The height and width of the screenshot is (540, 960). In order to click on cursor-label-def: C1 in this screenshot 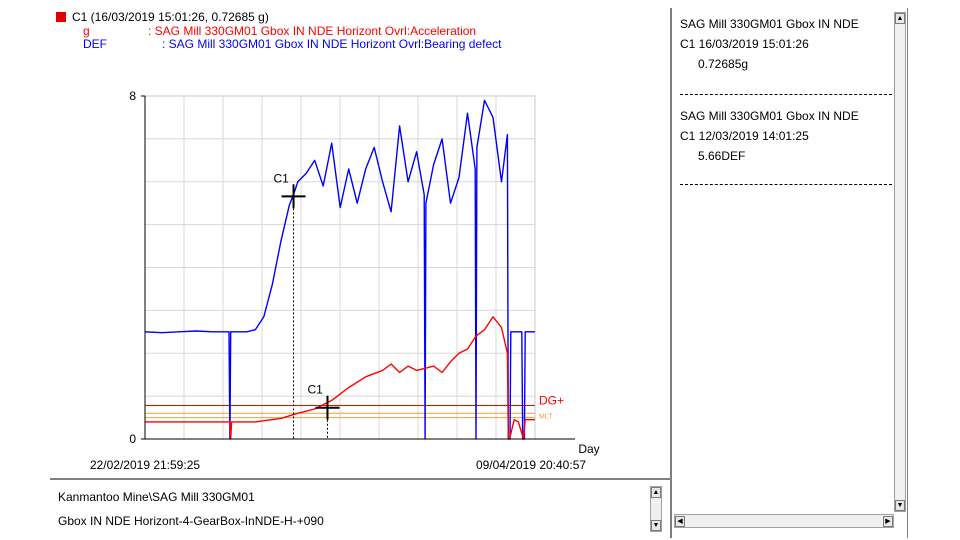, I will do `click(282, 178)`.